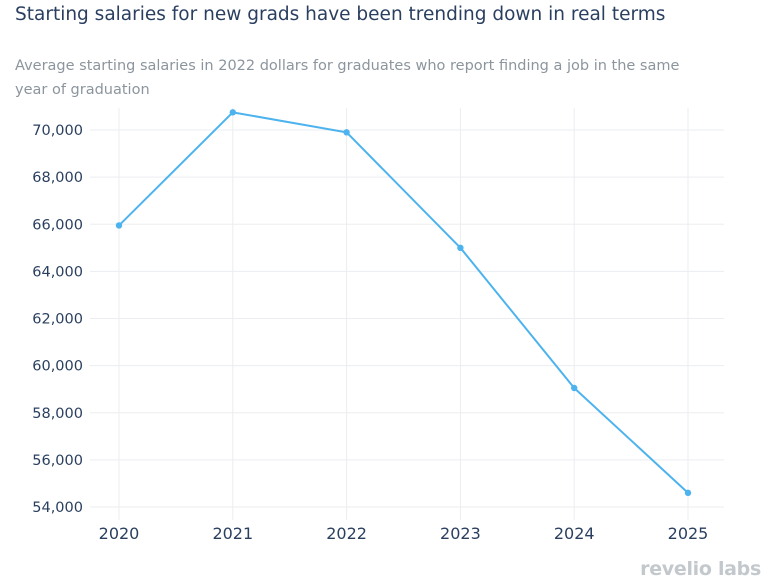 The width and height of the screenshot is (773, 587). Describe the element at coordinates (460, 533) in the screenshot. I see `x-tick-label: 2023` at that location.